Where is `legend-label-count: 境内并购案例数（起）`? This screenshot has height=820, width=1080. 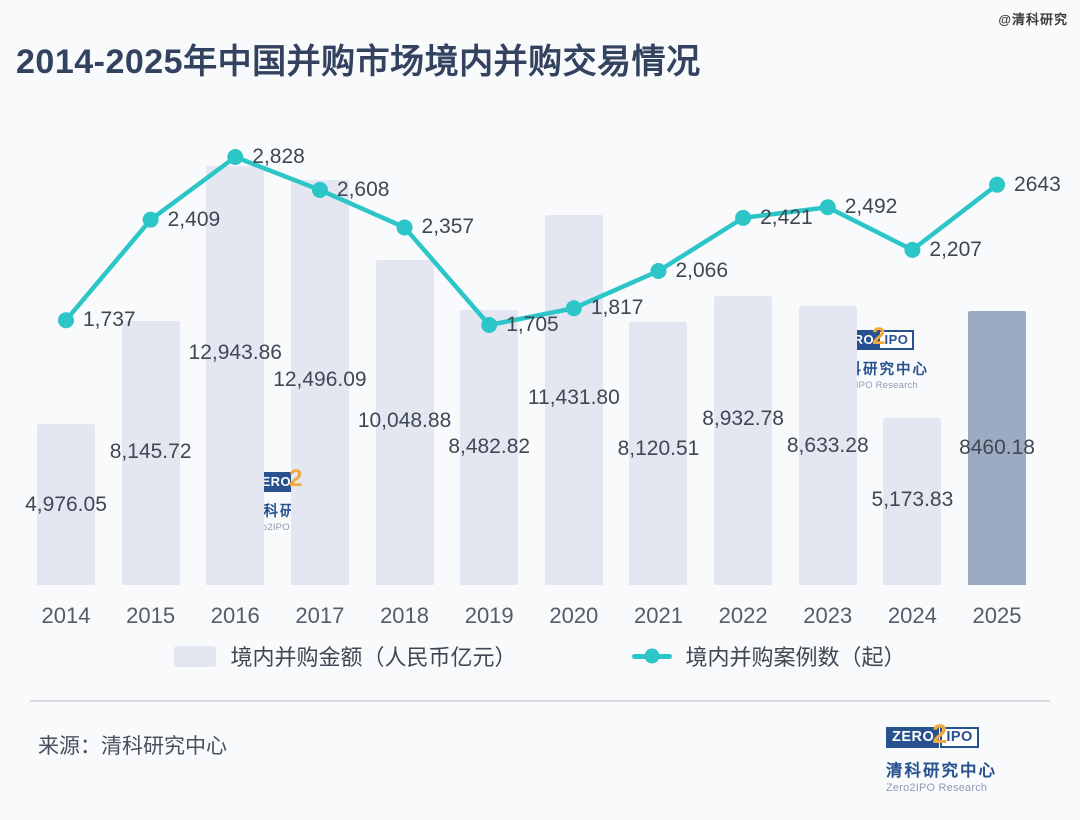 legend-label-count: 境内并购案例数（起） is located at coordinates (795, 657).